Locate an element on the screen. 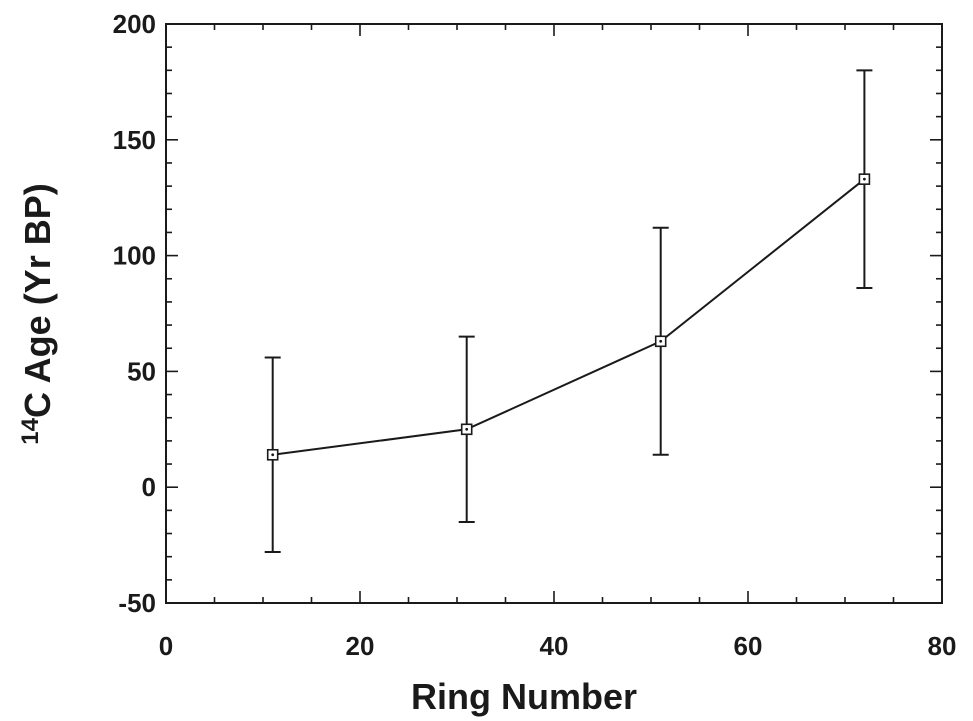 This screenshot has width=973, height=721. x-tick-label: 0 is located at coordinates (166, 646).